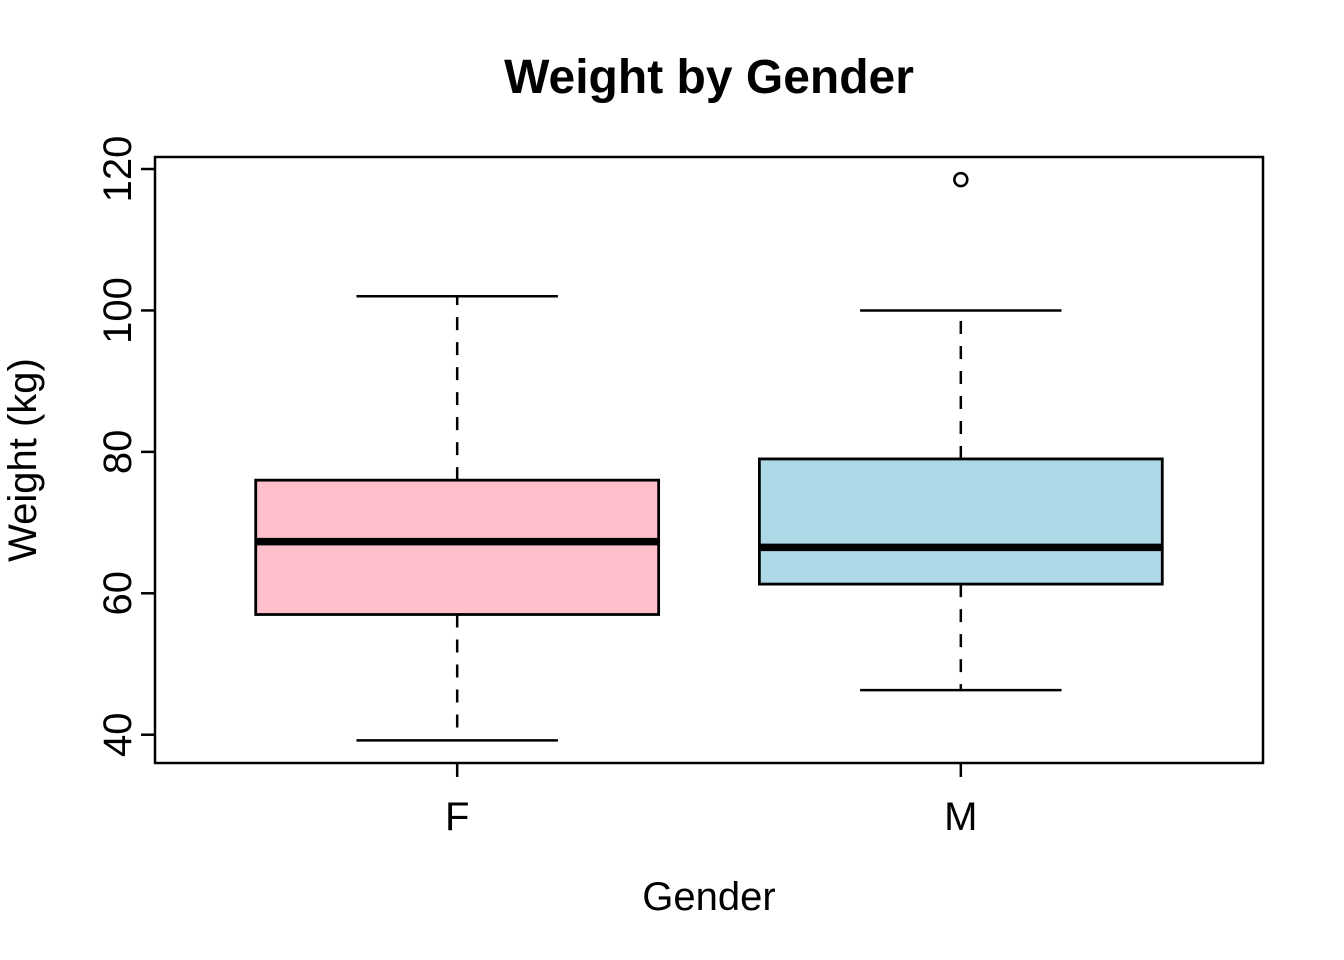 This screenshot has height=960, width=1344. What do you see at coordinates (709, 77) in the screenshot?
I see `chart-title: Weight by Gender` at bounding box center [709, 77].